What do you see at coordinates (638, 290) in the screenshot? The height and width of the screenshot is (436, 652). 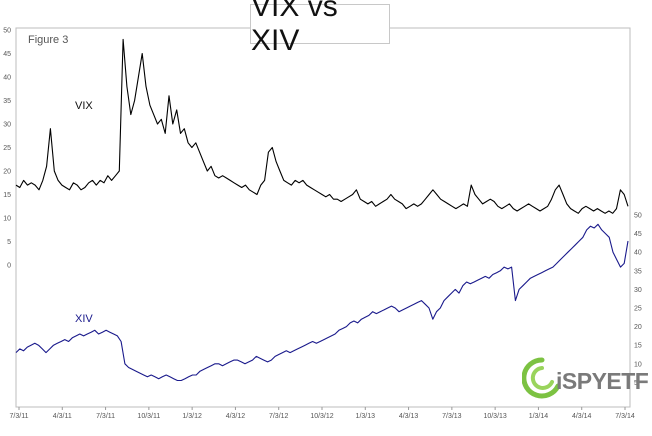 I see `right-y-tick-label: 30` at bounding box center [638, 290].